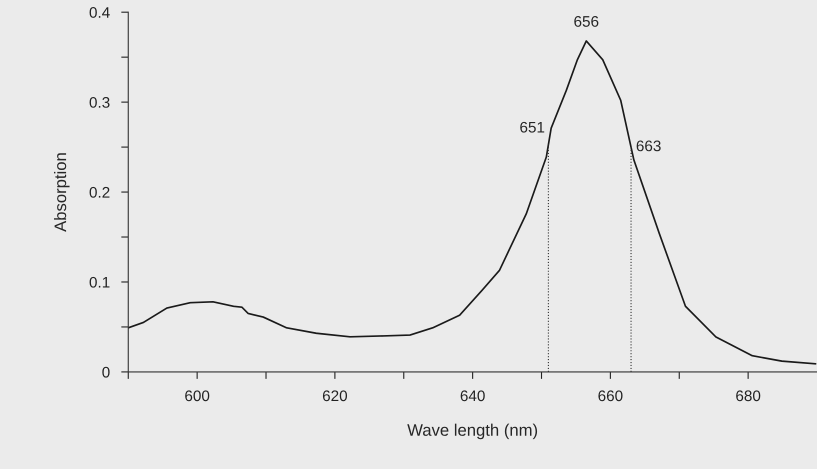  Describe the element at coordinates (100, 102) in the screenshot. I see `y-tick-label: 0.3` at that location.